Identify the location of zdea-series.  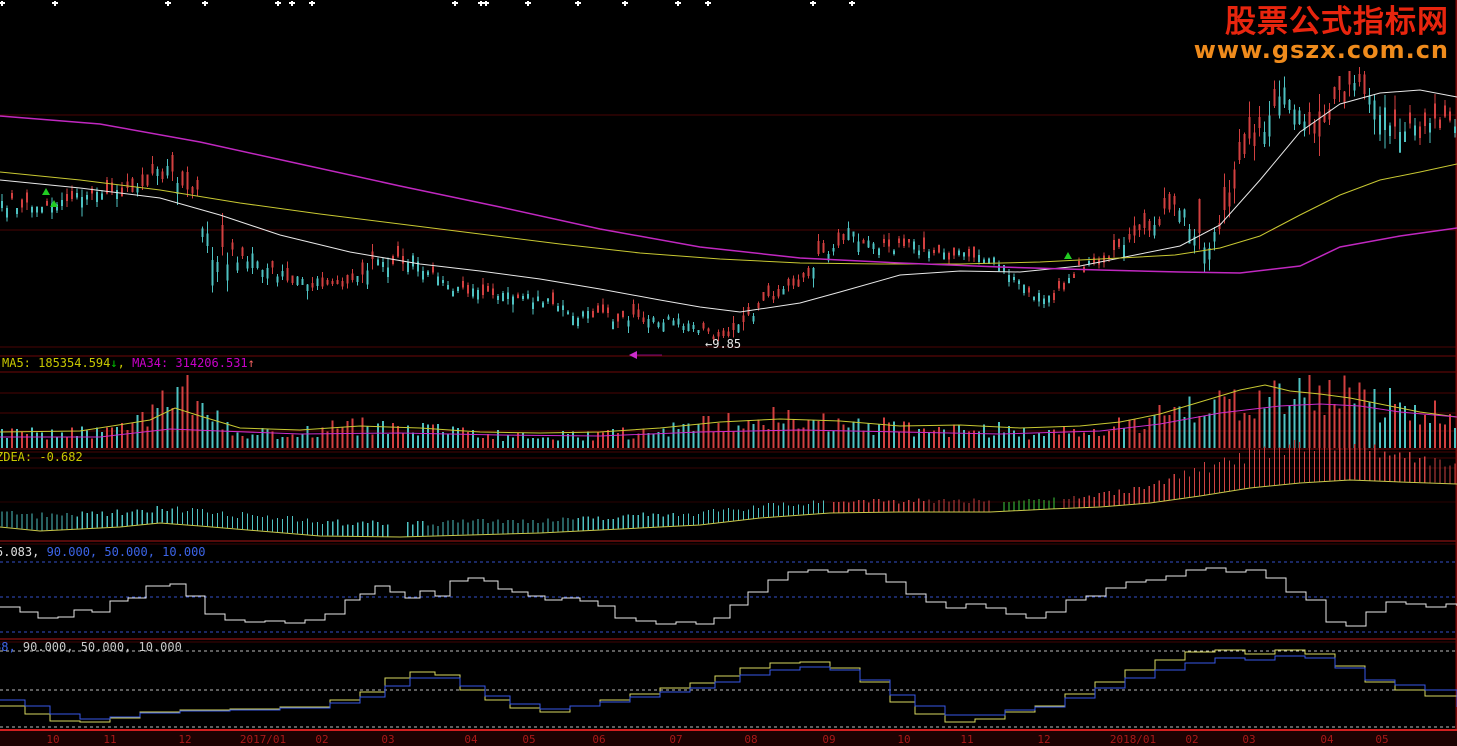
(728, 486).